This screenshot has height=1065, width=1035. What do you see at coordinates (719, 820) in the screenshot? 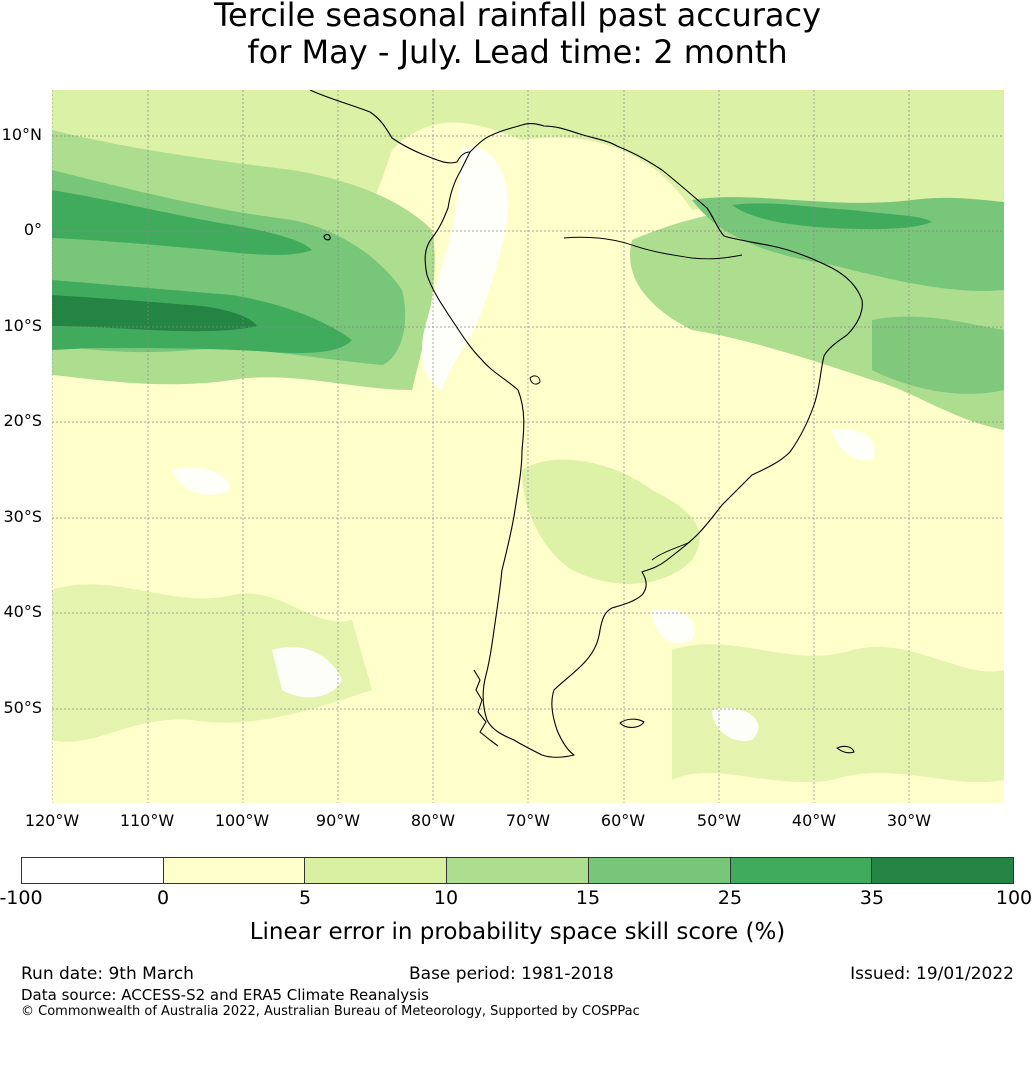
I see `lon-label-50w: 50°W` at bounding box center [719, 820].